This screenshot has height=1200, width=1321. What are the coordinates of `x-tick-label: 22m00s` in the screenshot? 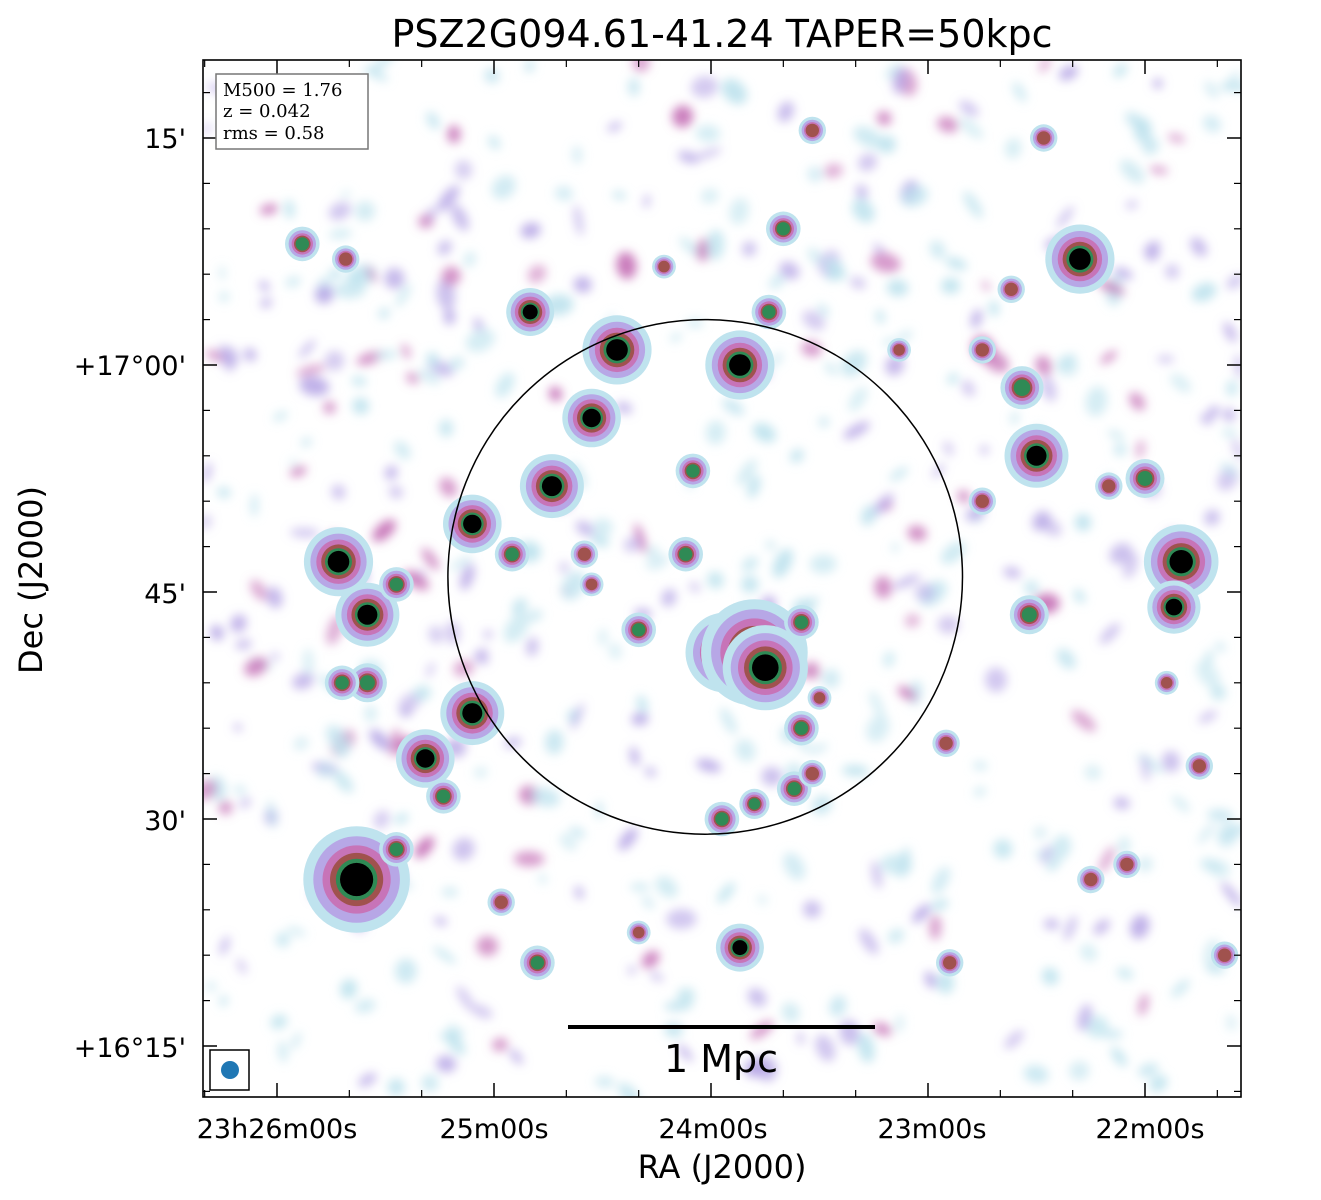 It's located at (1149, 1129).